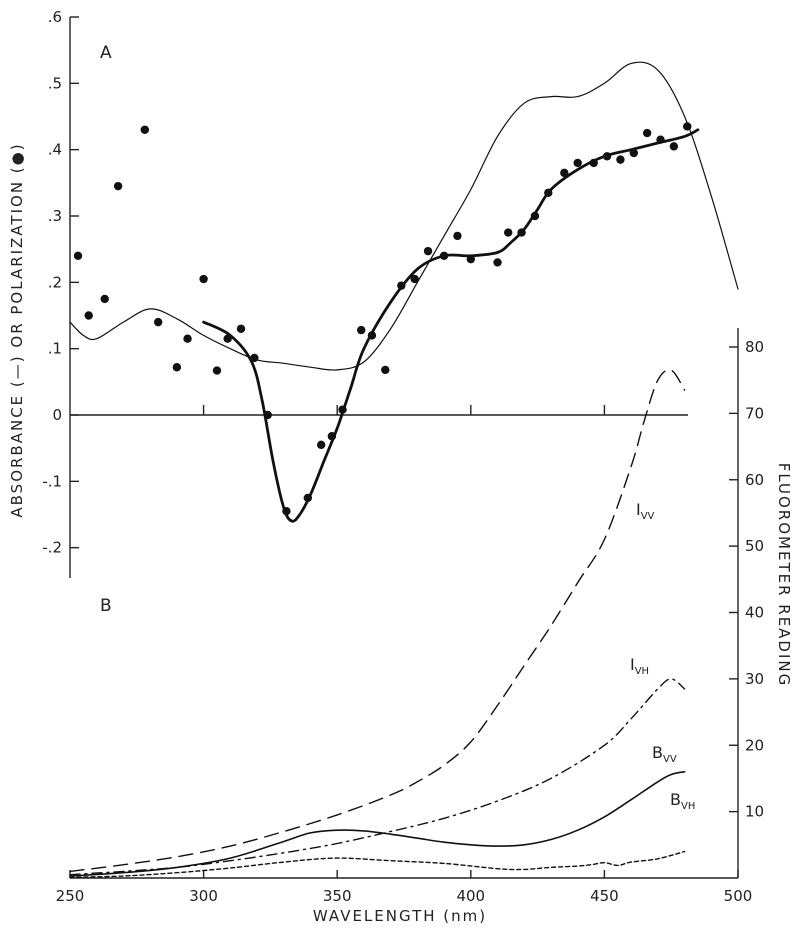 The width and height of the screenshot is (796, 929). Describe the element at coordinates (754, 546) in the screenshot. I see `fluorometer-y-tick-label: 50` at that location.